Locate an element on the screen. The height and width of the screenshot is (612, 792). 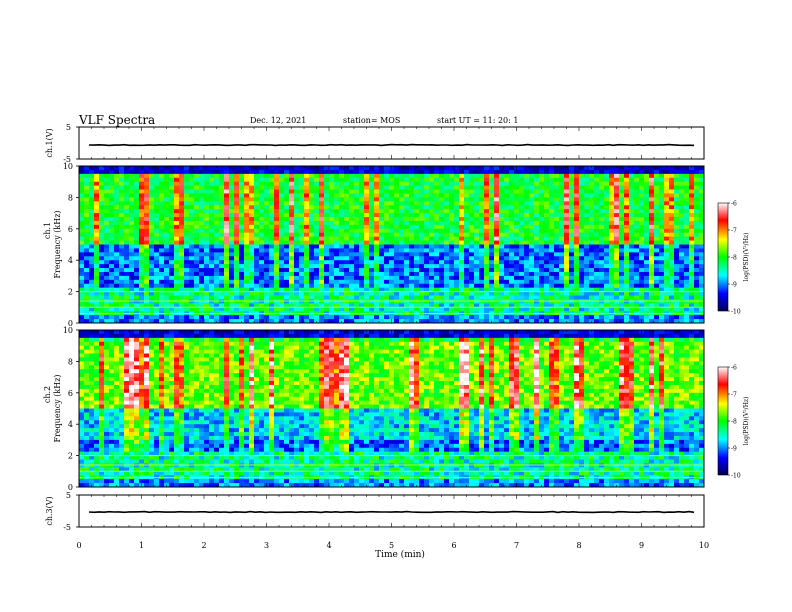
ch1-waveform-panel: 5 -5 ch.1(V) is located at coordinates (375, 143).